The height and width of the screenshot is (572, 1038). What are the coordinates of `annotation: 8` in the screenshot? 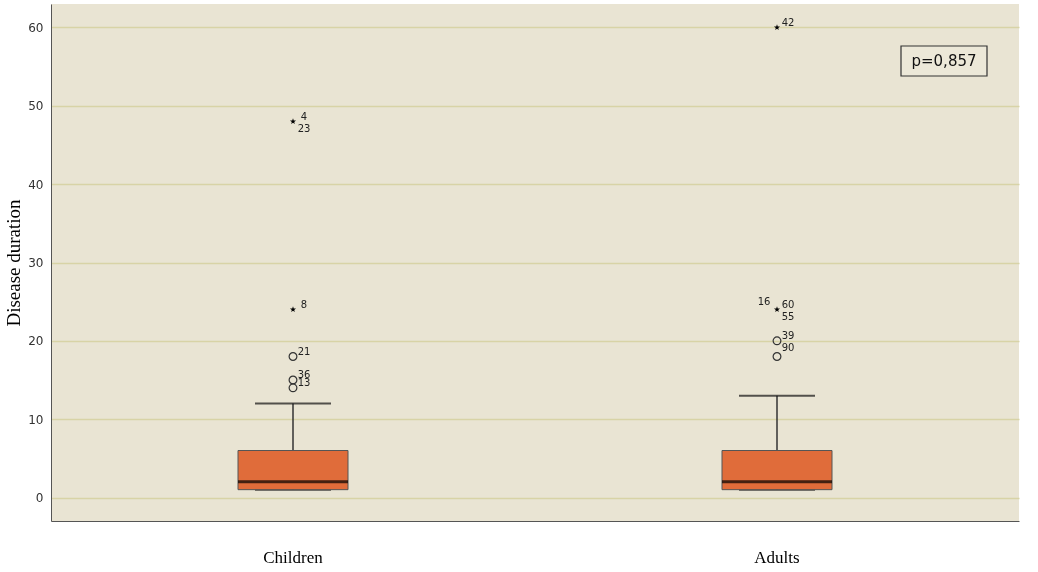 It's located at (304, 304).